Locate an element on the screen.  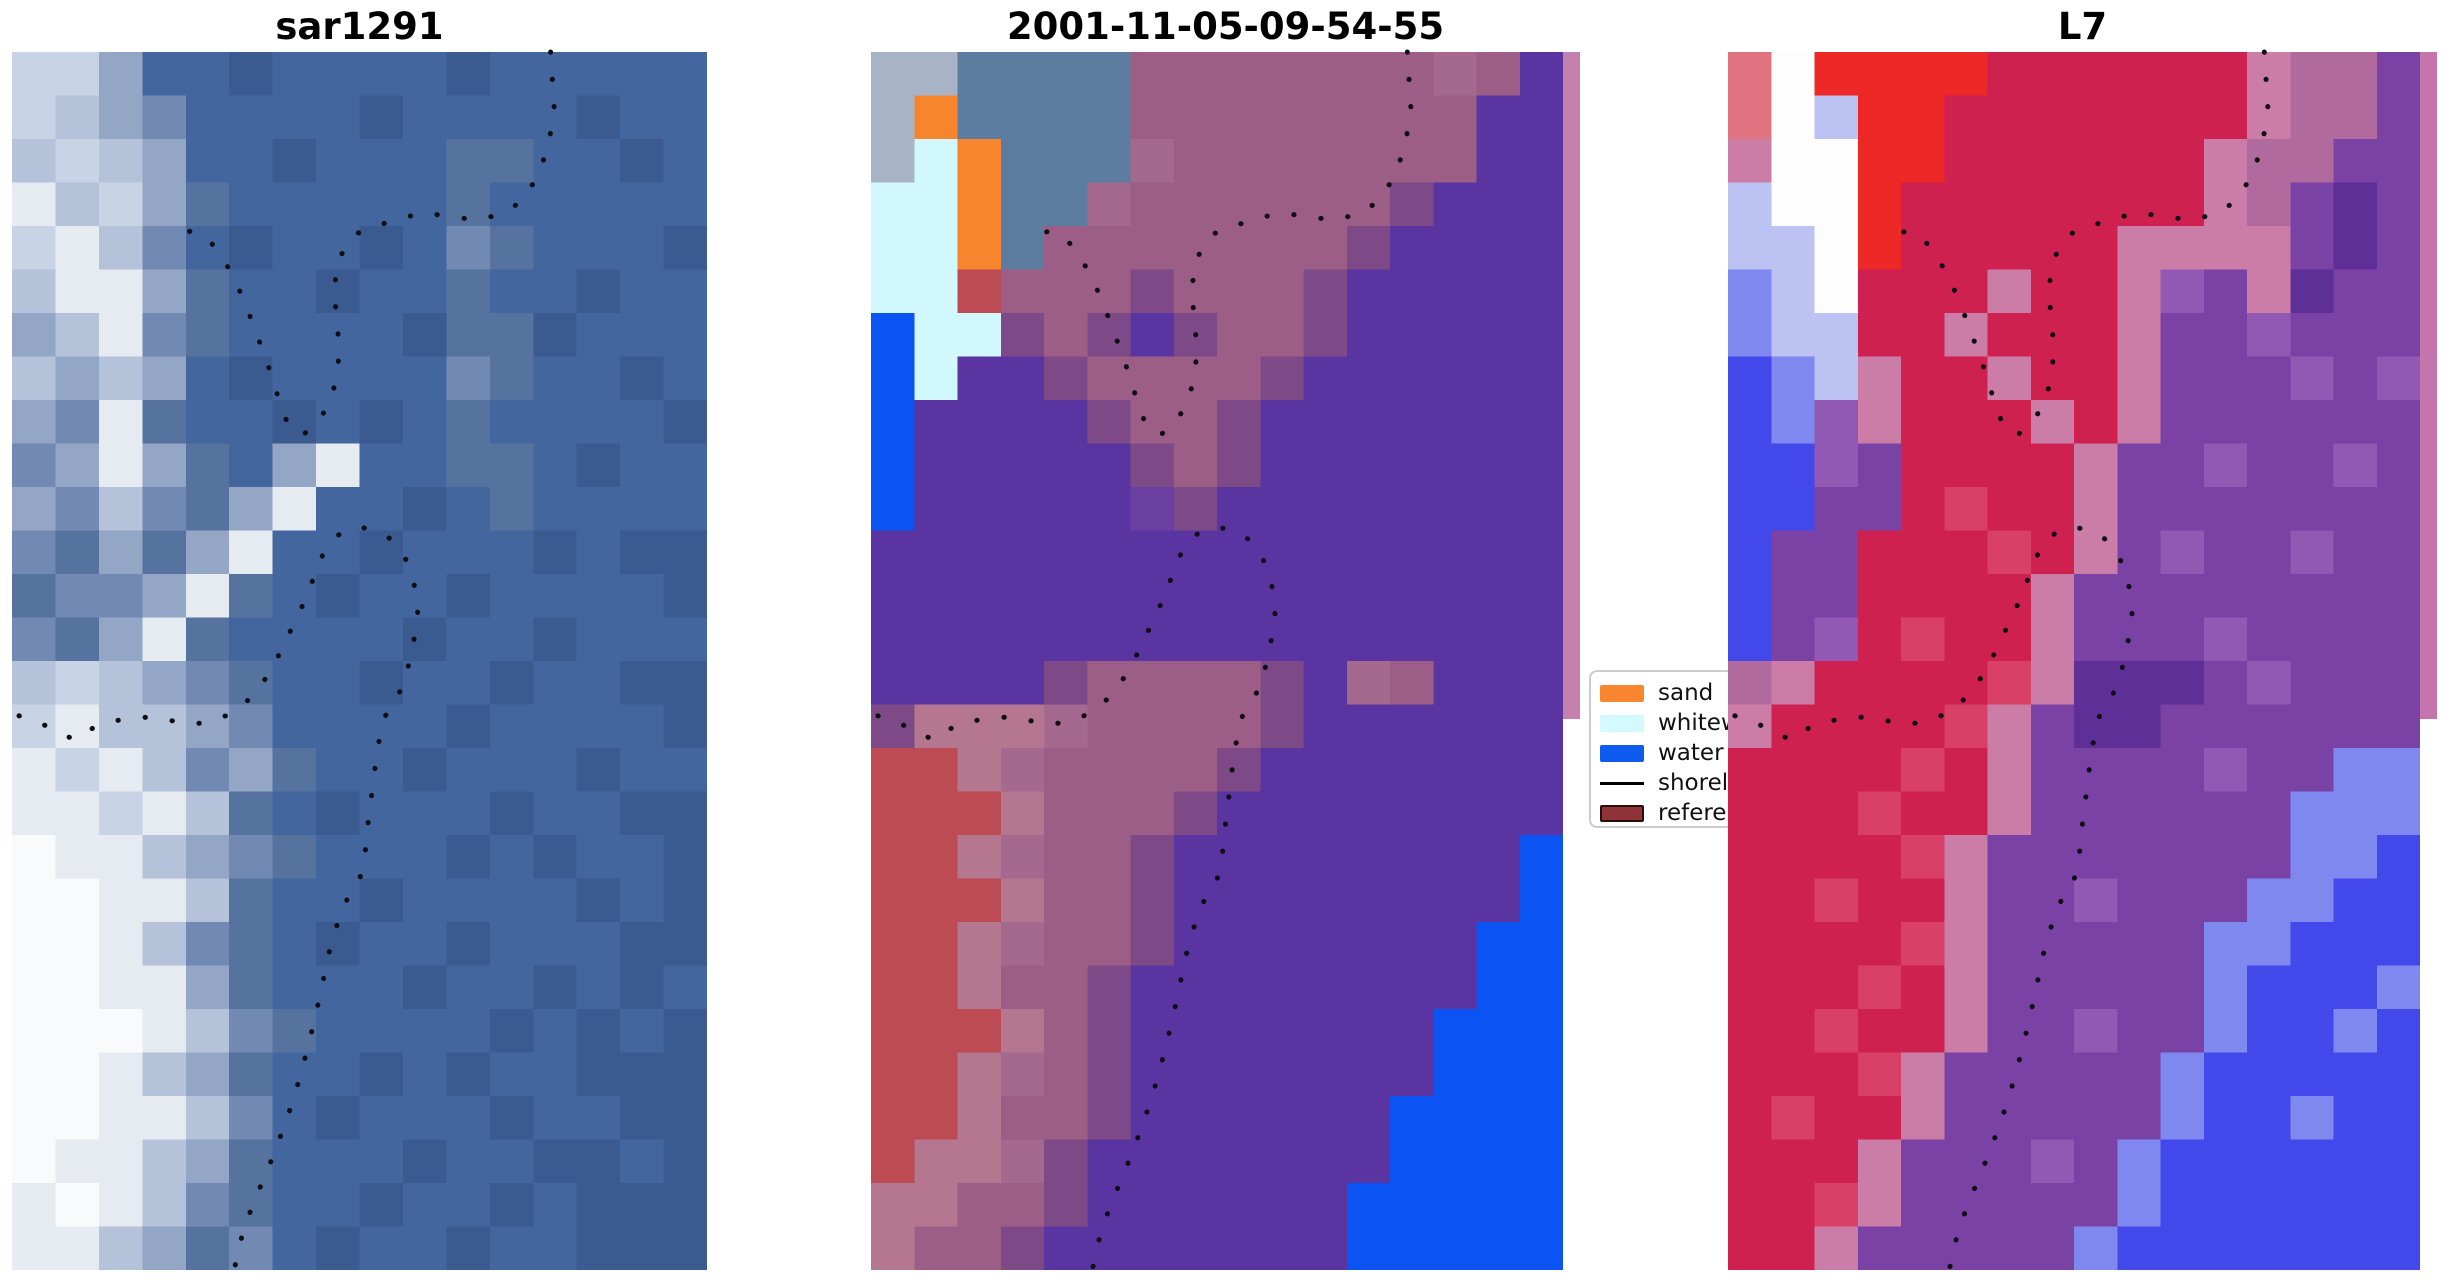
shoreline-line-icon is located at coordinates (1622, 783).